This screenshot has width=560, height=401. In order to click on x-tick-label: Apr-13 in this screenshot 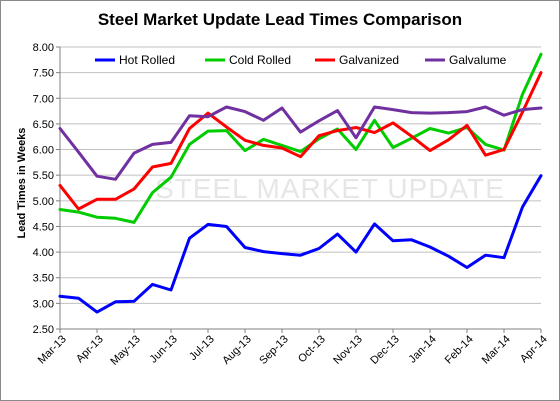, I will do `click(90, 349)`.